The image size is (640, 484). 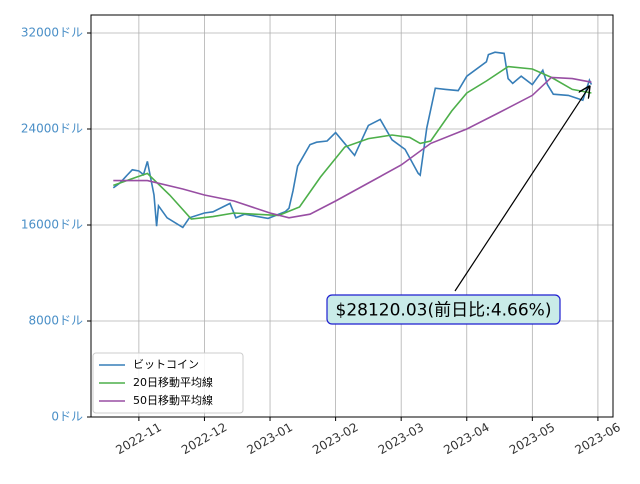 What do you see at coordinates (55, 321) in the screenshot?
I see `y-tick-label: 8000ドル` at bounding box center [55, 321].